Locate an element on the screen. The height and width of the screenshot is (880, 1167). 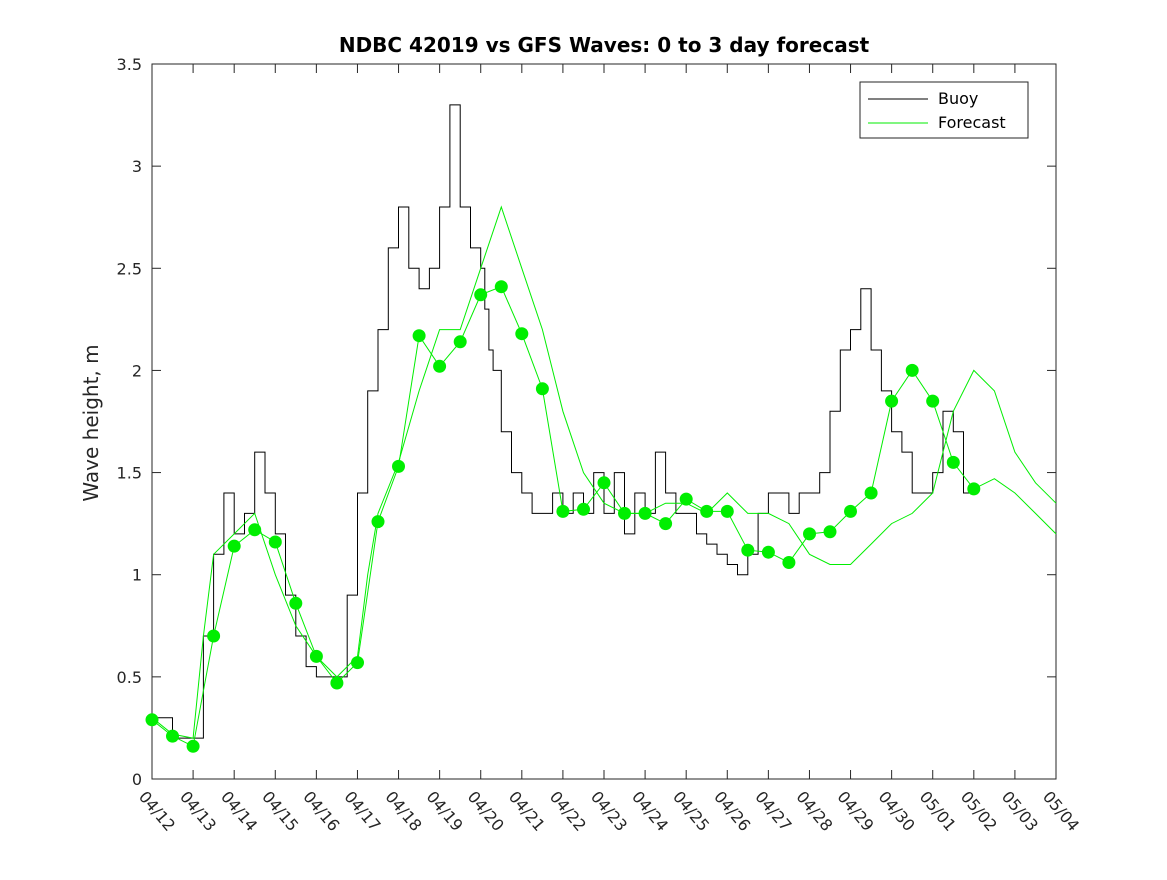
x-tick-label: 04/28 is located at coordinates (814, 811).